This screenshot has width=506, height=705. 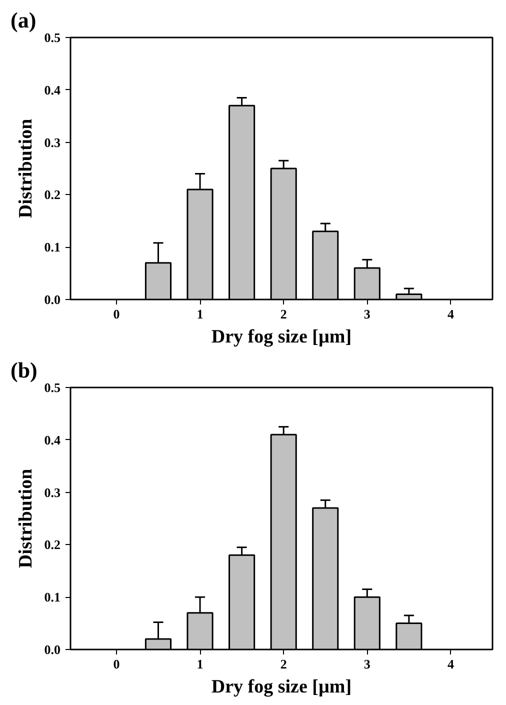 I want to click on chart-title: (a), so click(x=23, y=20).